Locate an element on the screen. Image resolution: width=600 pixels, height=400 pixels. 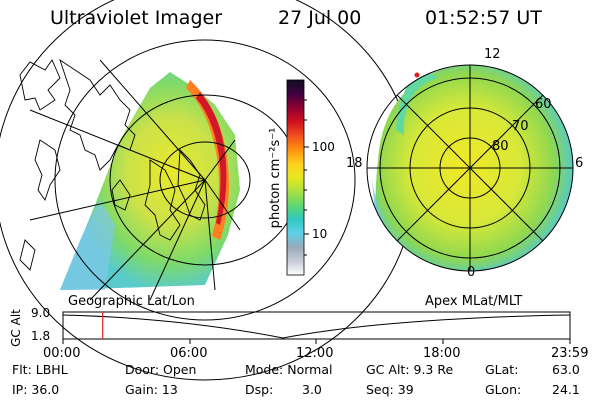
timeline-x-tick-end: 23:59 is located at coordinates (570, 353).